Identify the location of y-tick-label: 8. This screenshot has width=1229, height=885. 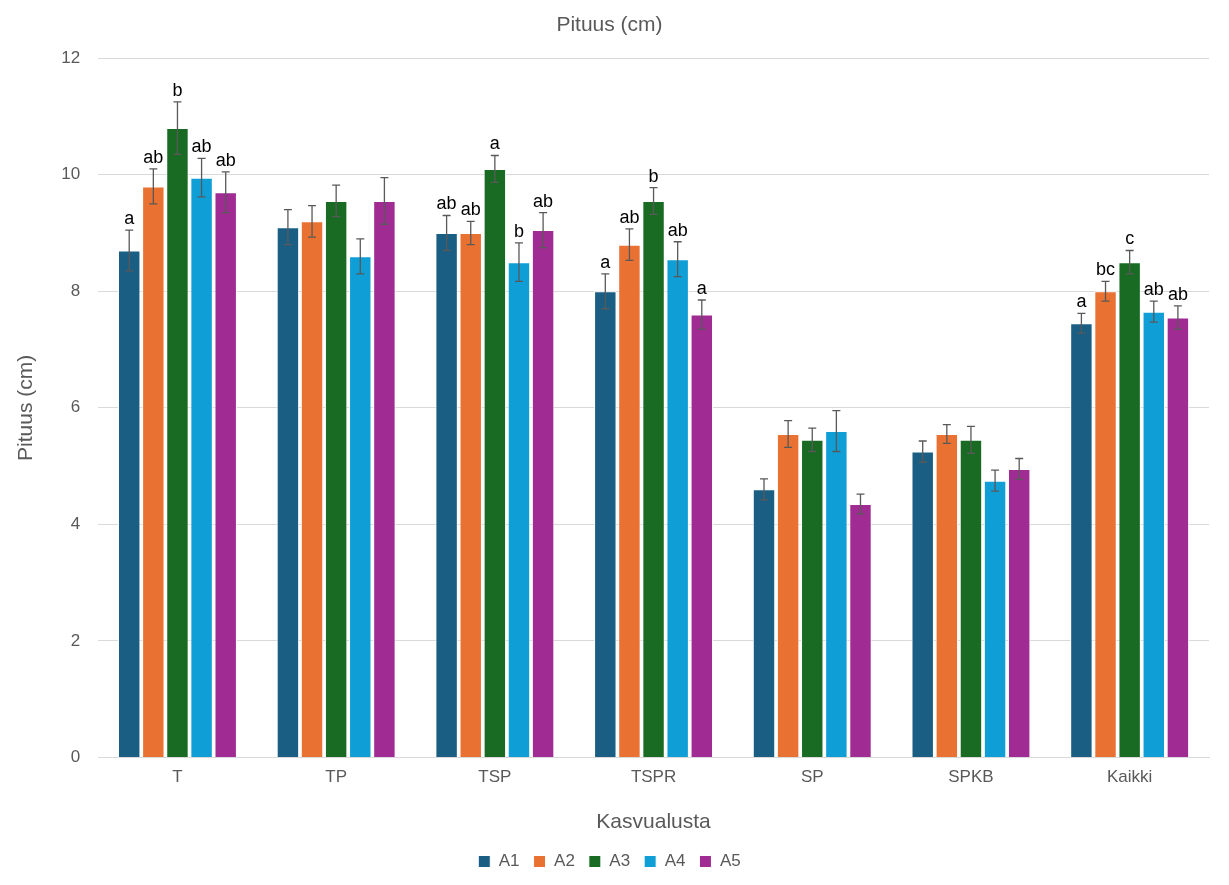
(75, 290).